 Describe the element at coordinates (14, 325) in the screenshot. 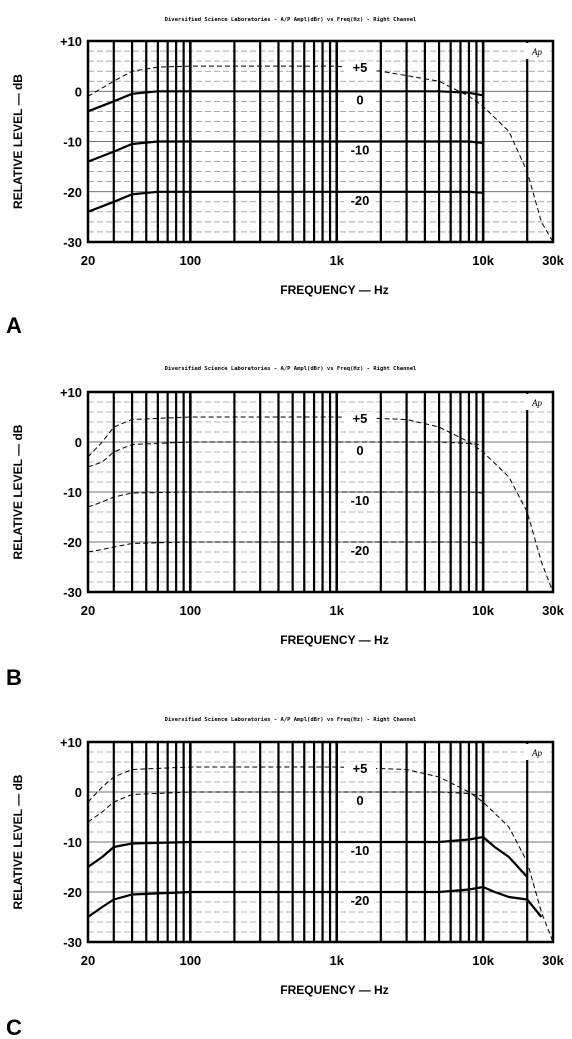

I see `panel-letter: A` at that location.